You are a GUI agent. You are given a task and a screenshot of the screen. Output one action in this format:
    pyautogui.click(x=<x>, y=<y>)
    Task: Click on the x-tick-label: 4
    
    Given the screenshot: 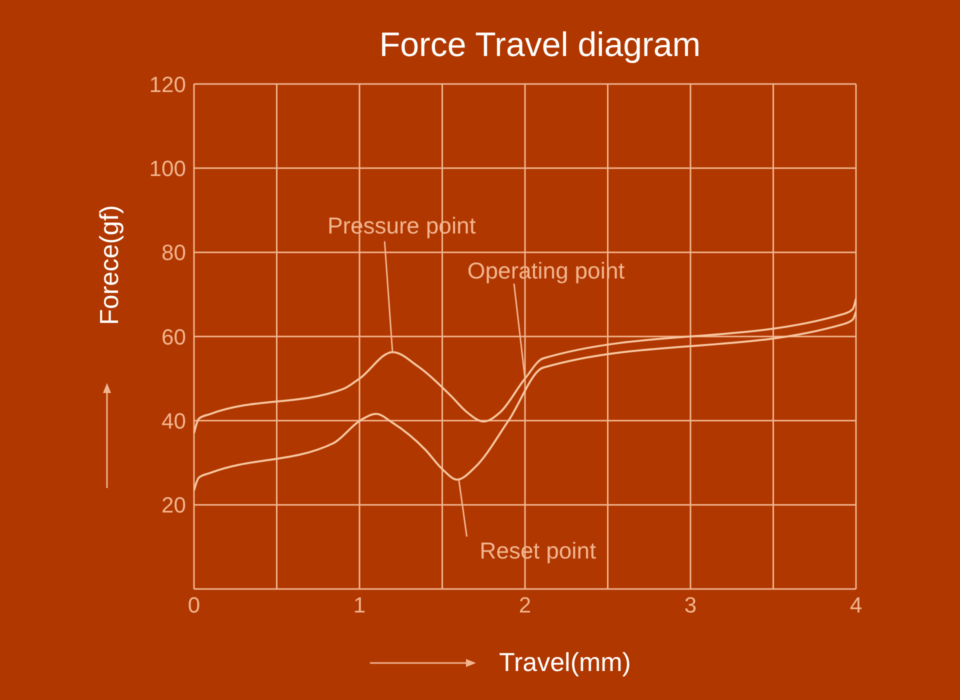 What is the action you would take?
    pyautogui.click(x=856, y=605)
    